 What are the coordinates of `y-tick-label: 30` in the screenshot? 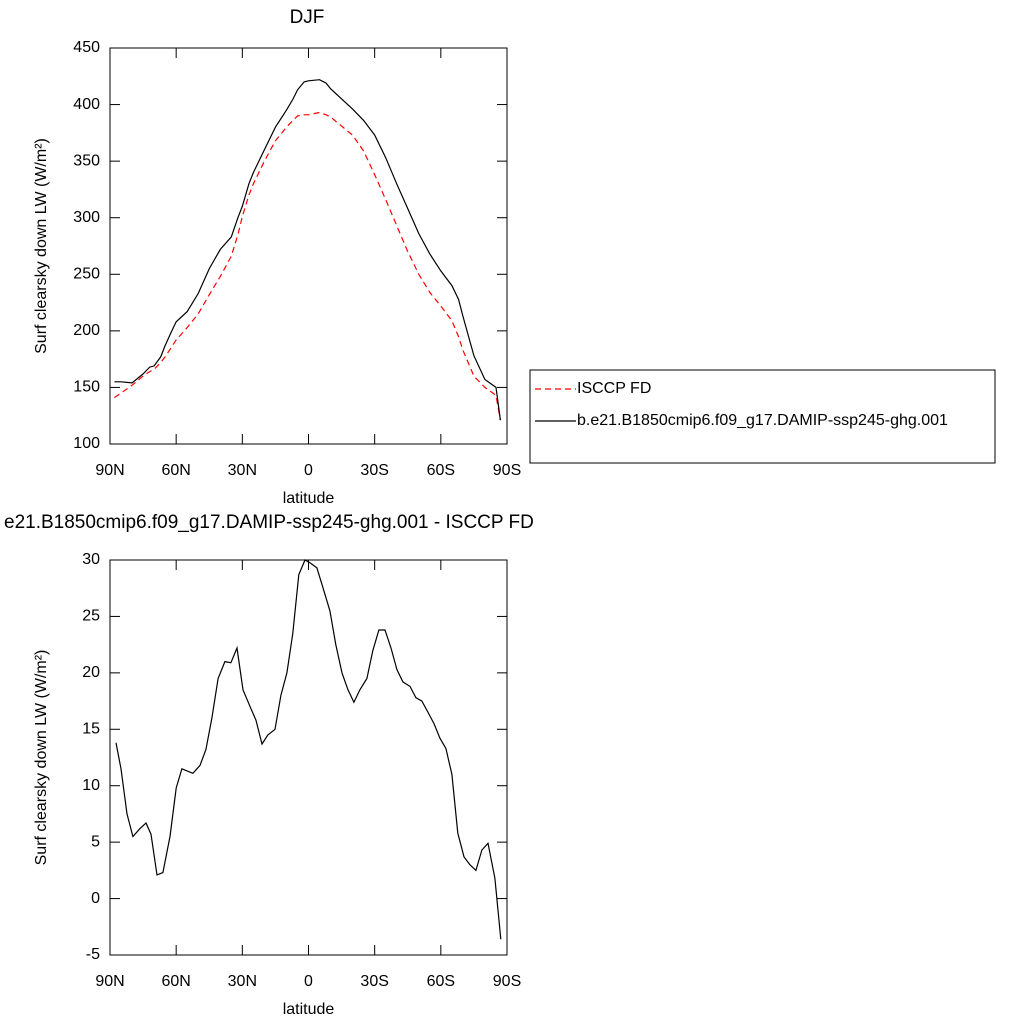 It's located at (91, 559).